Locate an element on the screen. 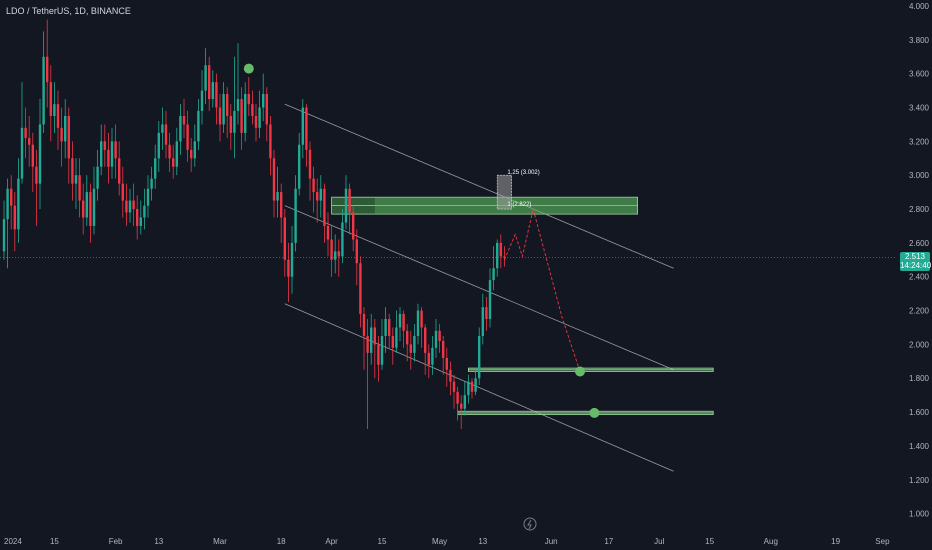 The width and height of the screenshot is (932, 550). time-tool-icon is located at coordinates (530, 524).